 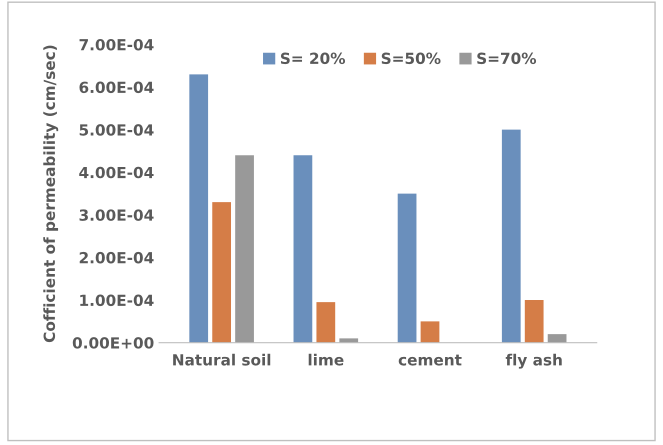 I want to click on y-tick-label: 7.00E-04, so click(x=117, y=44).